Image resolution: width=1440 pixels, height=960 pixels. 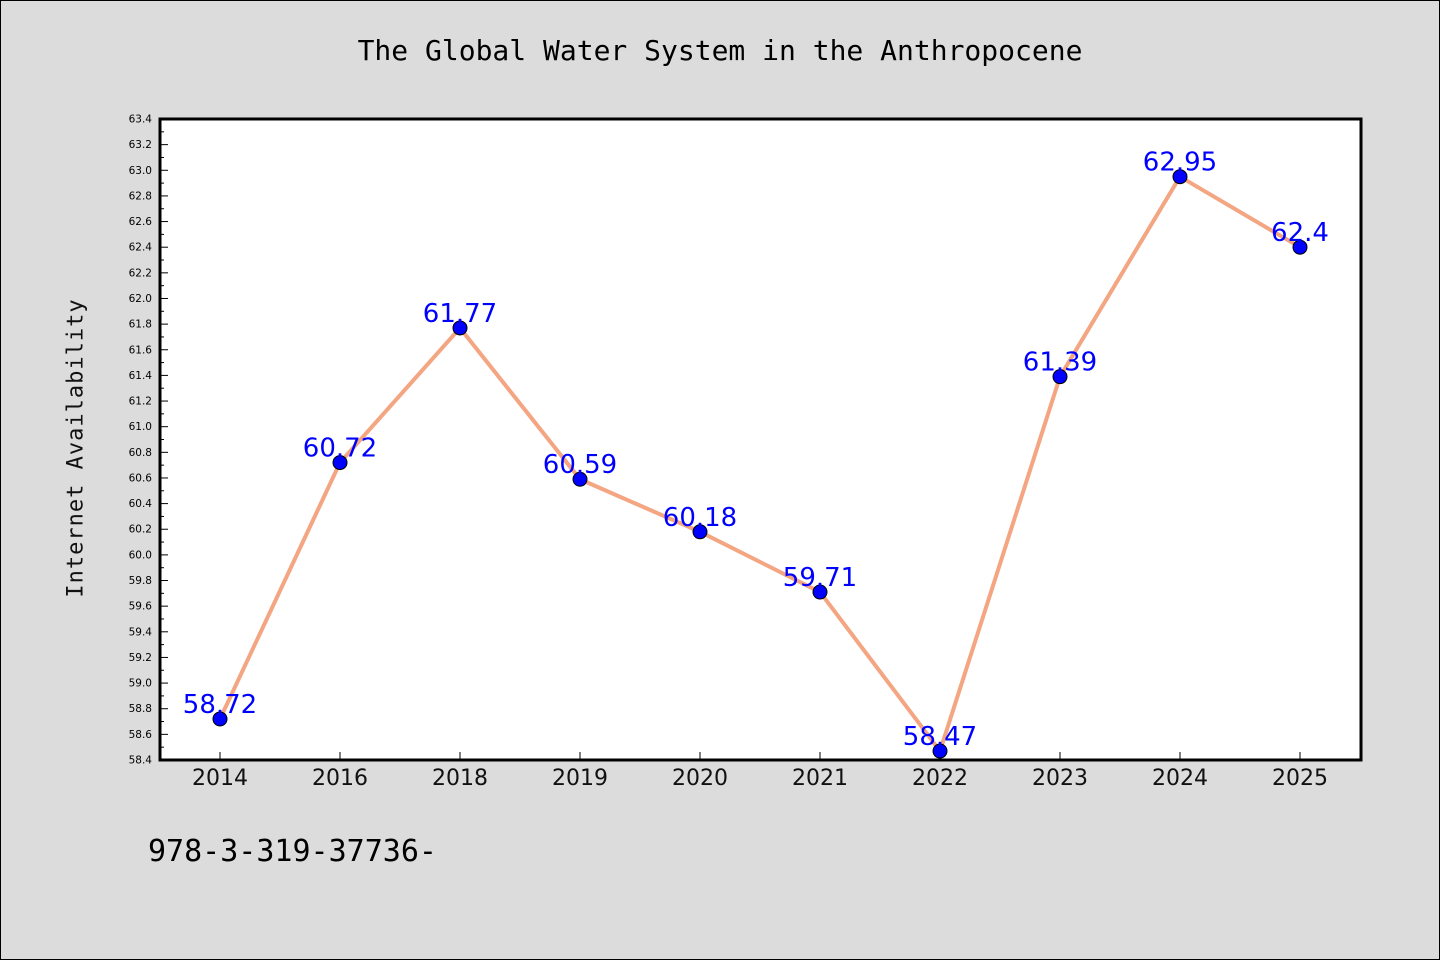 What do you see at coordinates (1300, 778) in the screenshot?
I see `x-tick-label: 2025` at bounding box center [1300, 778].